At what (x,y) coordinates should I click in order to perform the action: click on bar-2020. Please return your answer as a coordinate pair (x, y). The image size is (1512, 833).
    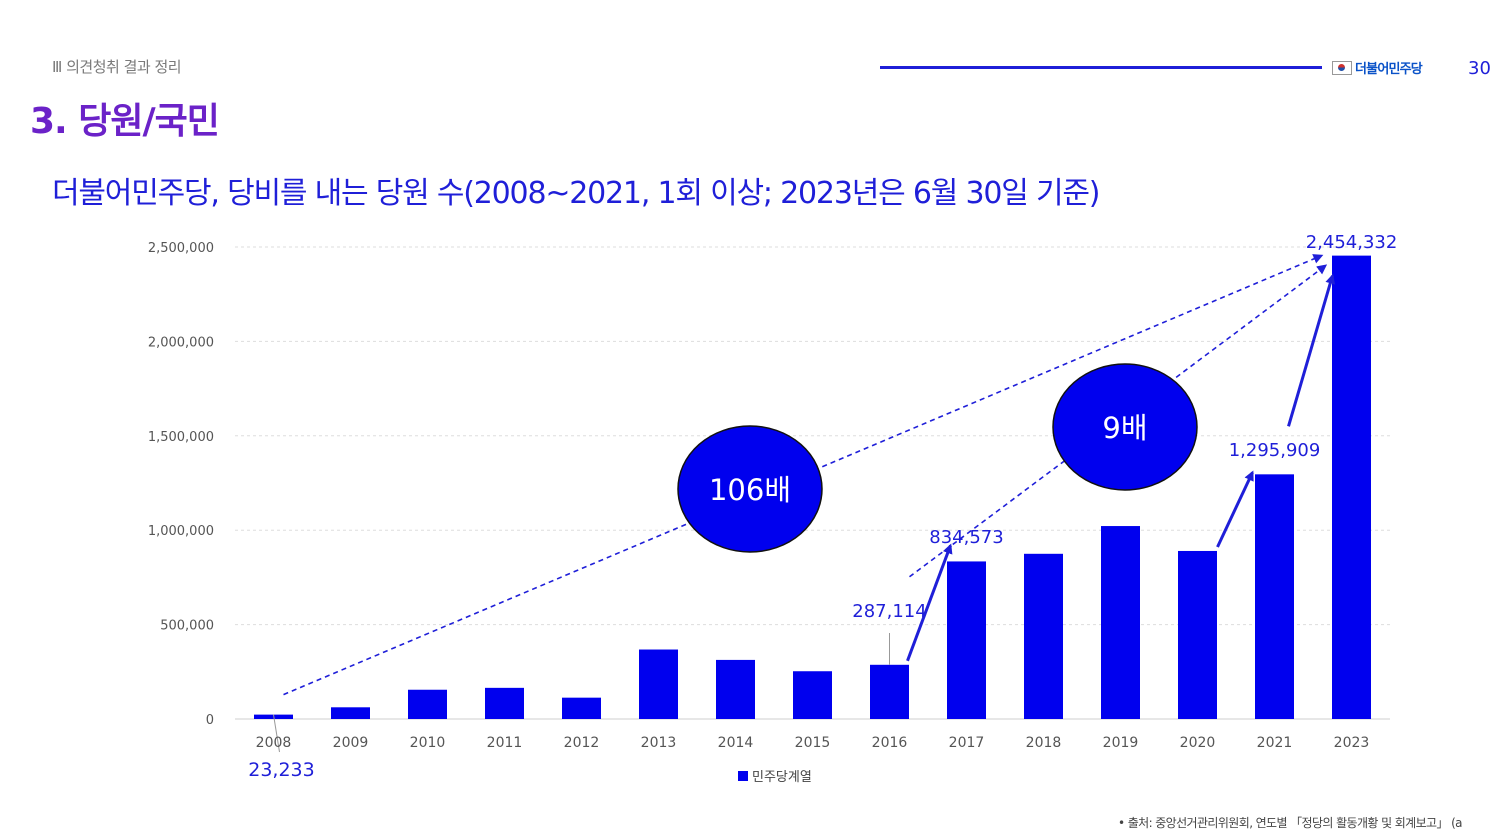
    Looking at the image, I should click on (1197, 634).